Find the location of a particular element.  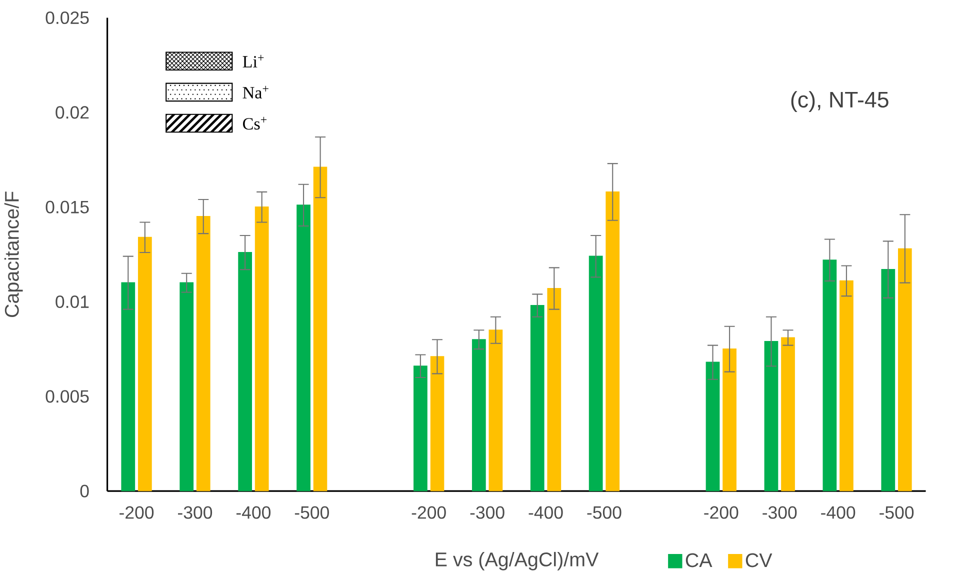

y-tick-label: 0.005 is located at coordinates (67, 396).